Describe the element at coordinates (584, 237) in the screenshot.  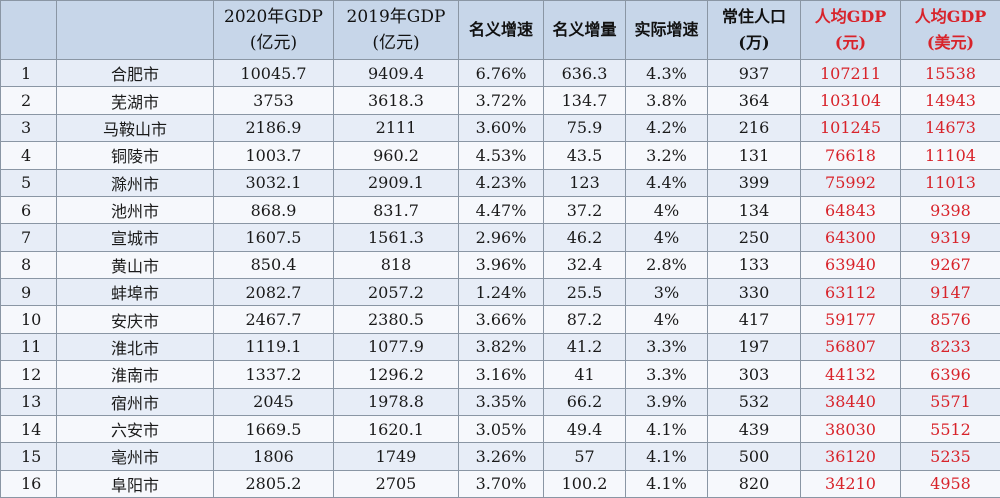
I see `nominal-increase-cell: 46.2` at that location.